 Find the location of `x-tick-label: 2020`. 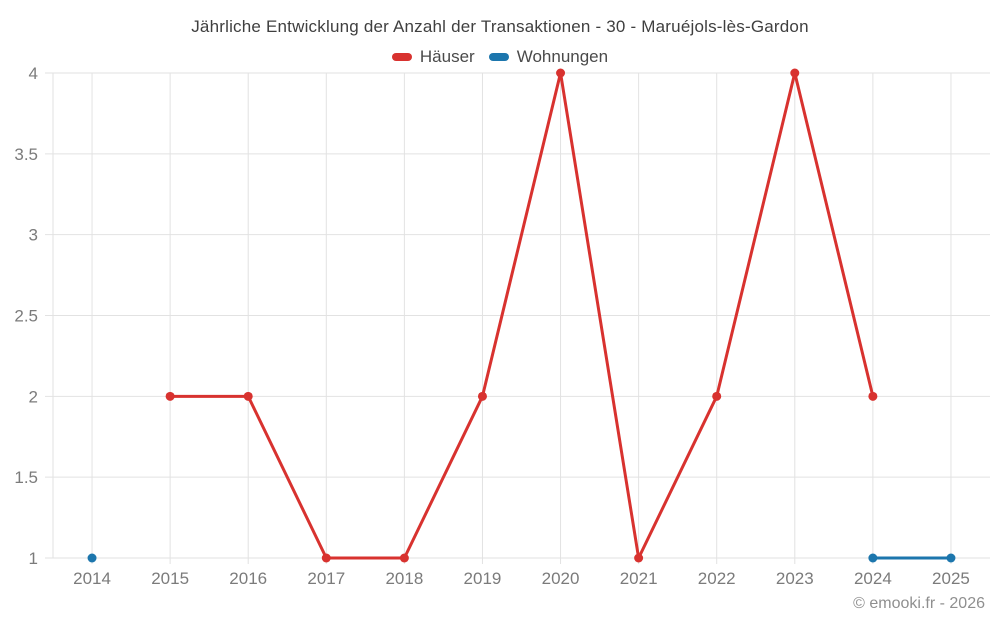

x-tick-label: 2020 is located at coordinates (561, 578).